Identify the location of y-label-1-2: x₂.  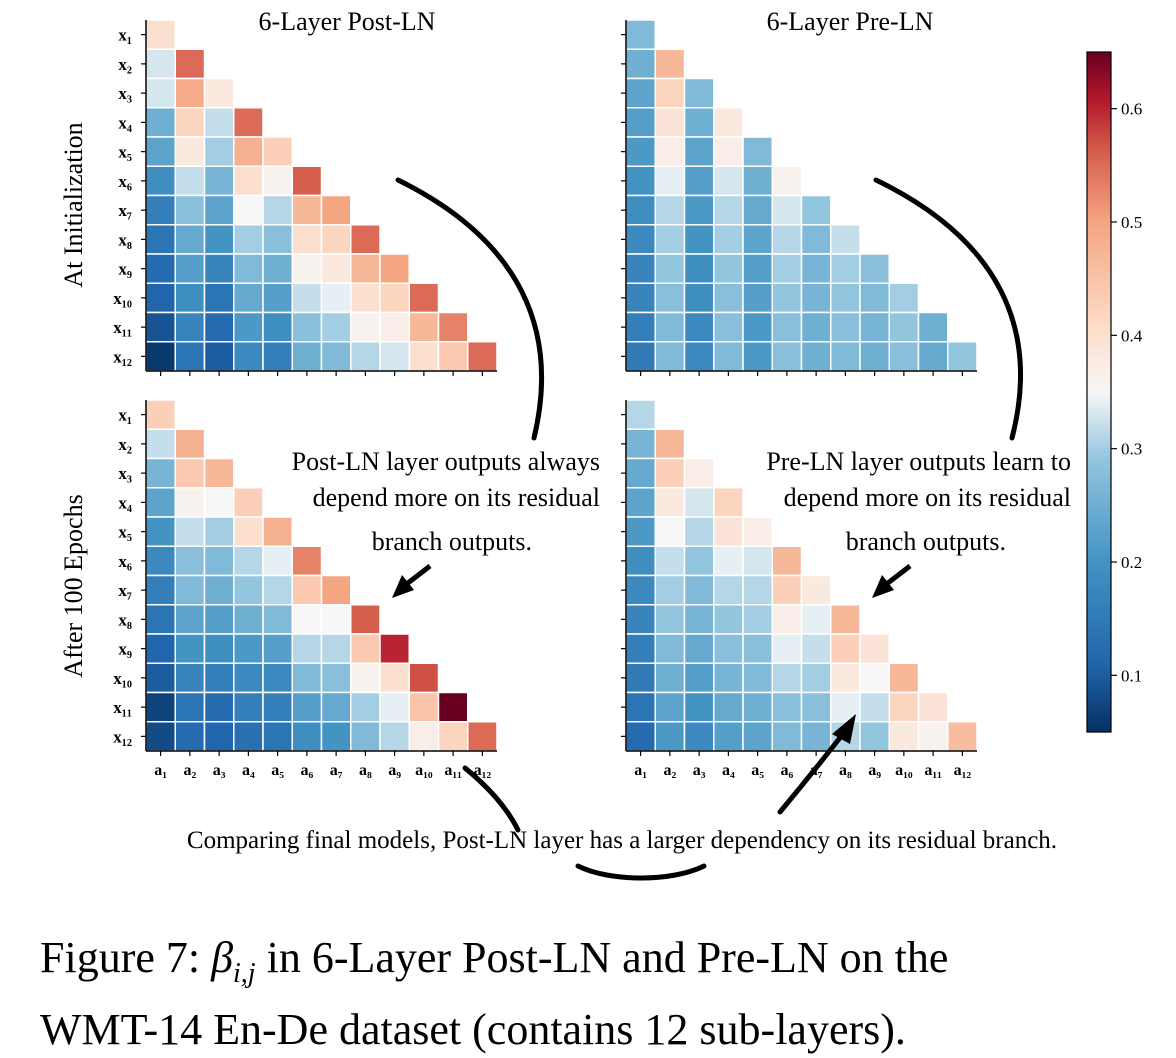
(125, 444).